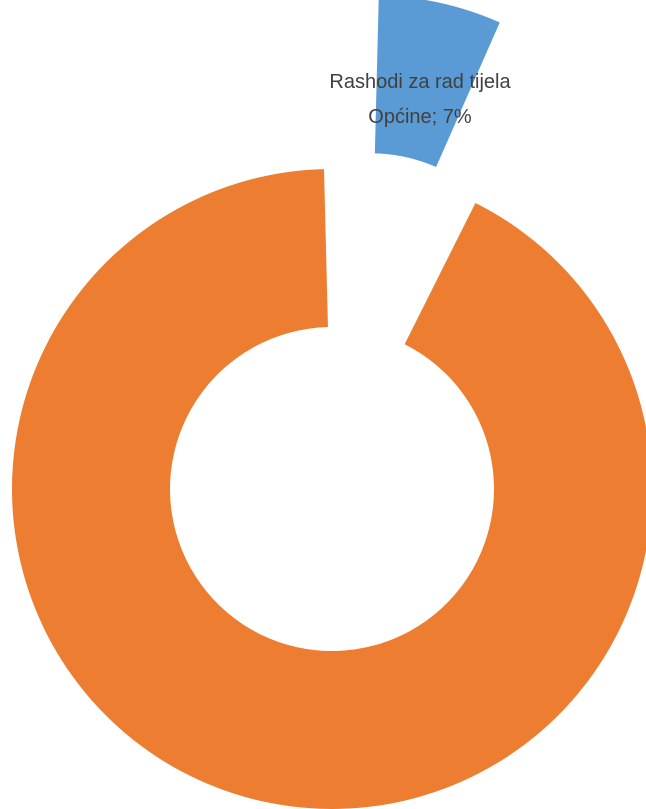 This screenshot has width=646, height=809. Describe the element at coordinates (420, 82) in the screenshot. I see `slice-label-line-1: Rashodi za rad tijela` at that location.